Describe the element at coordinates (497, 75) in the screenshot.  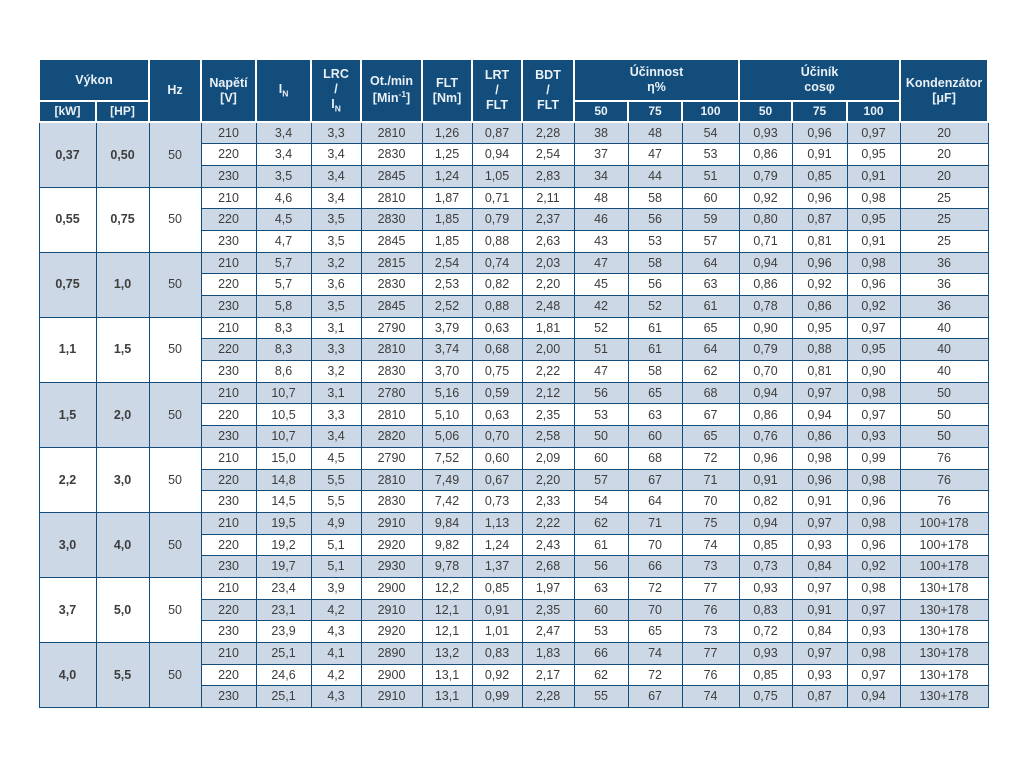
I see `header-lrt-label: LRT` at that location.